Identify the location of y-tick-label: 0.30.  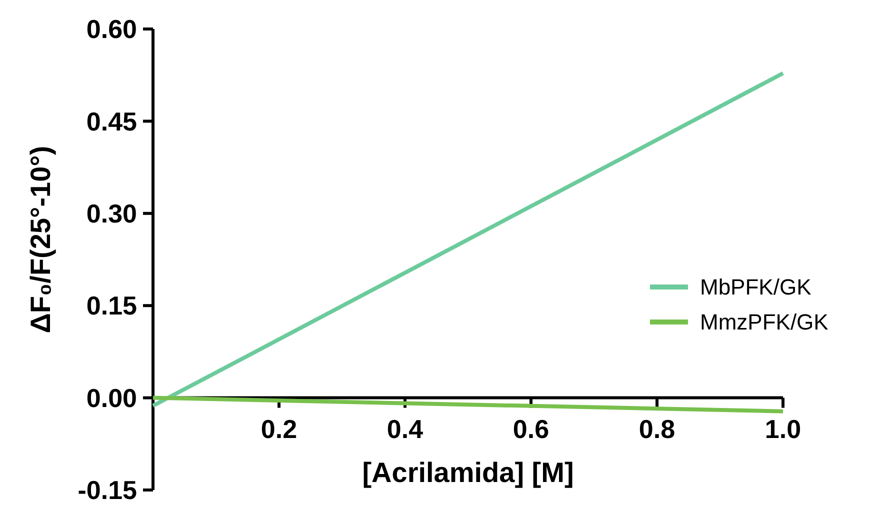
(111, 213).